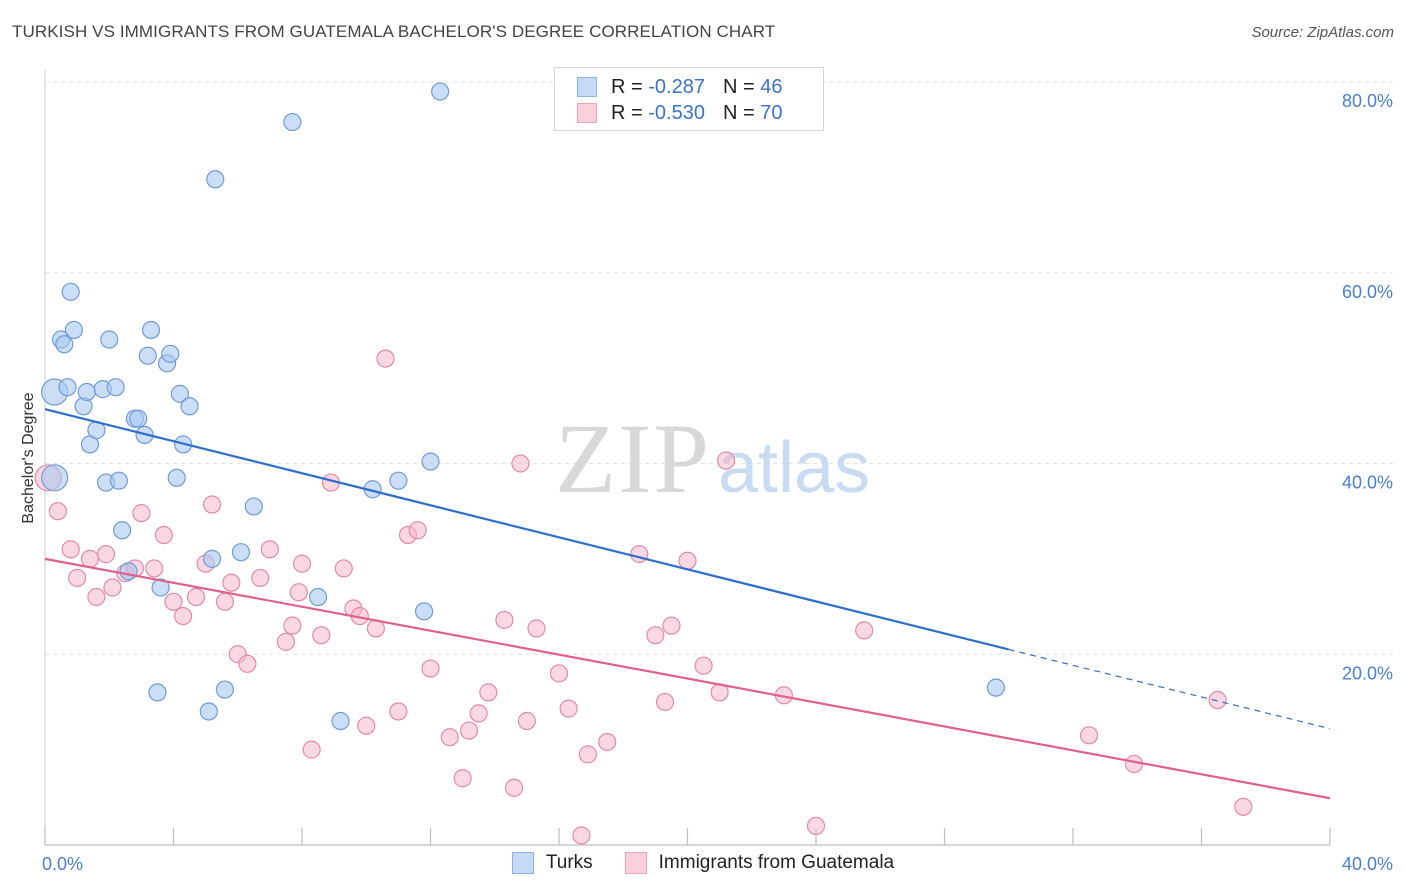  Describe the element at coordinates (1367, 673) in the screenshot. I see `y-tick-label: 20.0%` at that location.